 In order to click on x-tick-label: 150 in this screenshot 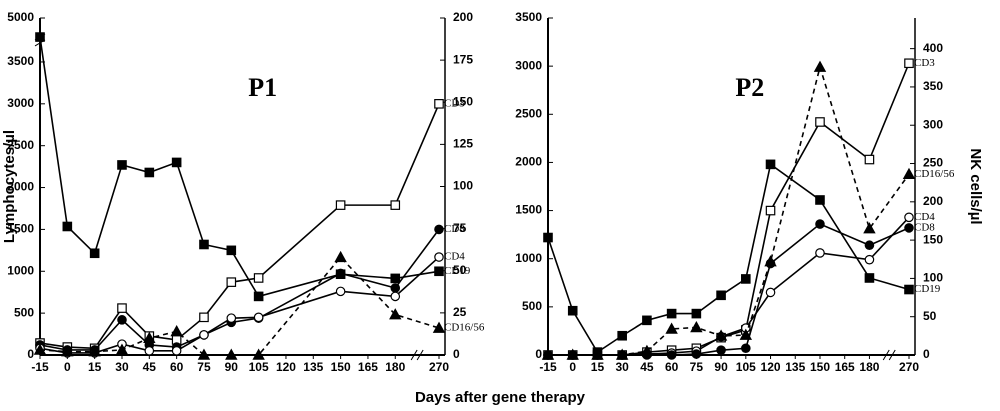, I will do `click(341, 367)`.